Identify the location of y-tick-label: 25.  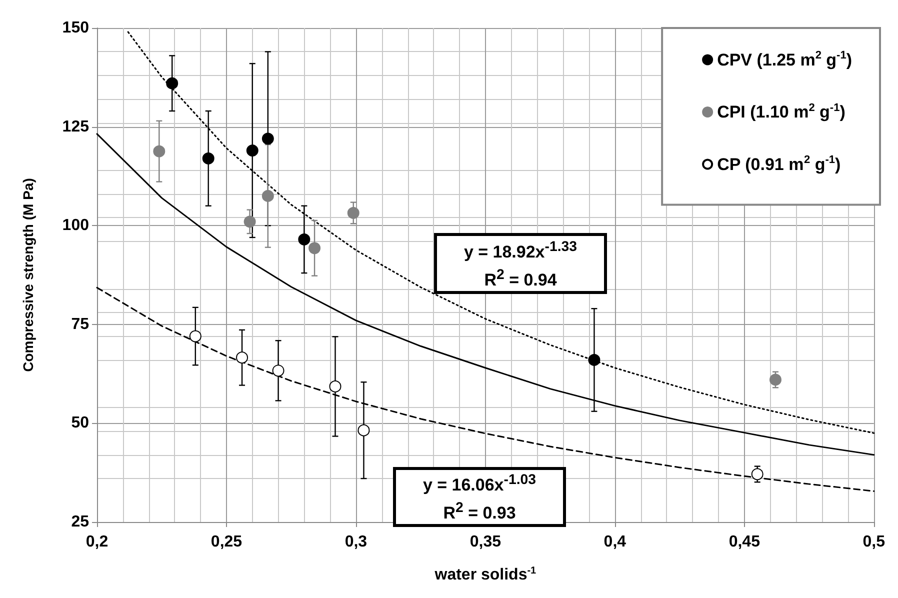
(80, 522).